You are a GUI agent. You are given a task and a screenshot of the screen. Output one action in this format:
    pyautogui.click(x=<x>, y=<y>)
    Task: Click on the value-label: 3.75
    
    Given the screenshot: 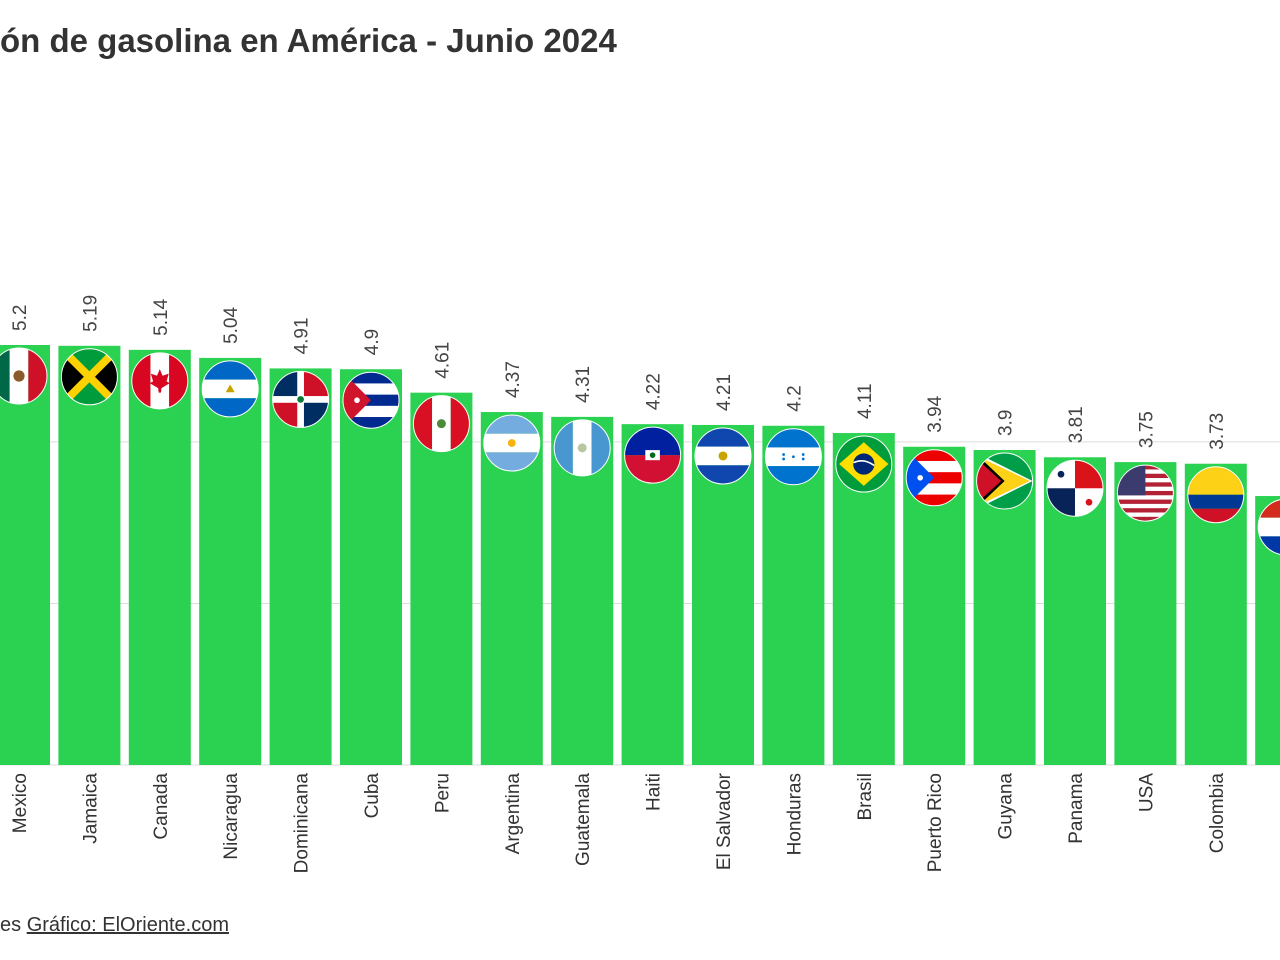 What is the action you would take?
    pyautogui.click(x=1146, y=429)
    